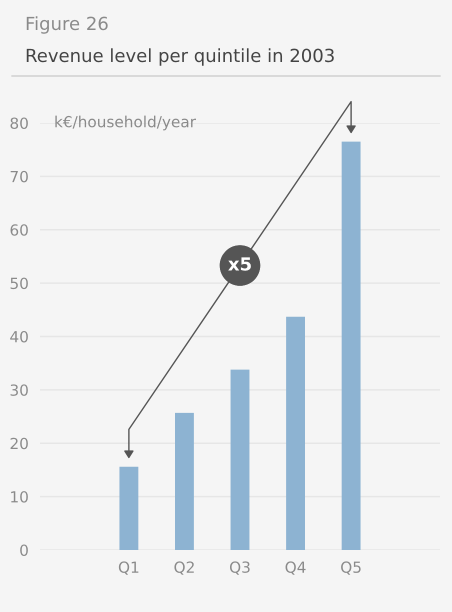 Image resolution: width=452 pixels, height=612 pixels. What do you see at coordinates (67, 25) in the screenshot?
I see `chart-subtitle: Figure 26` at bounding box center [67, 25].